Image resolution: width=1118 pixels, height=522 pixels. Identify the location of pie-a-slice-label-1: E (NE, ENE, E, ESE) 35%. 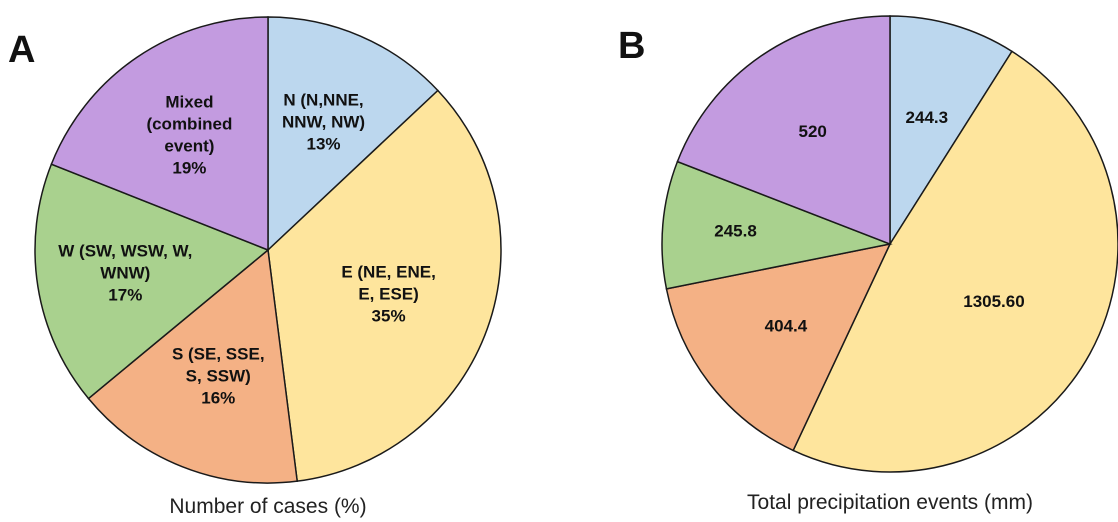
(388, 293).